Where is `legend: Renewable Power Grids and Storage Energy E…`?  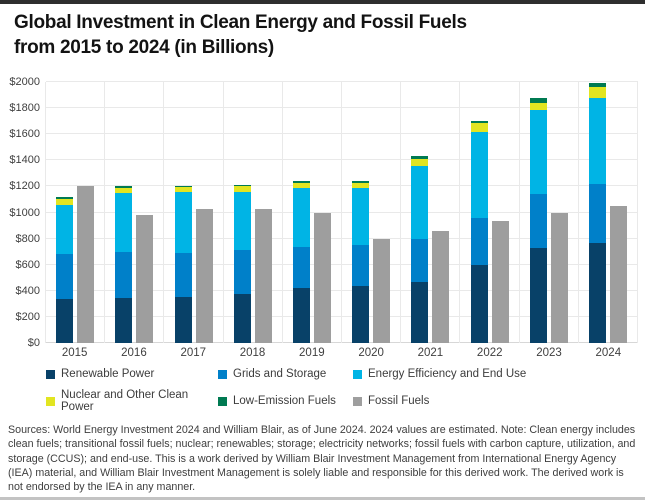
legend: Renewable Power Grids and Storage Energy E… is located at coordinates (338, 390).